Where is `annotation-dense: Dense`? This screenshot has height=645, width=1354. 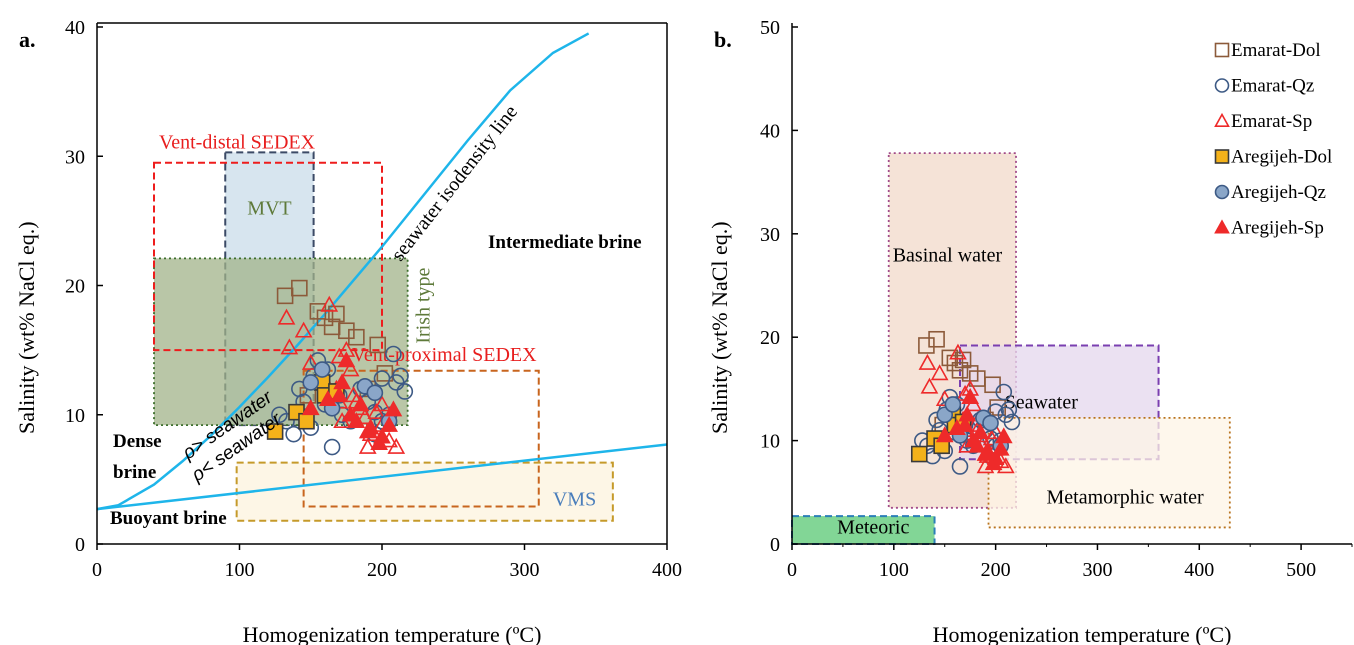
annotation-dense: Dense is located at coordinates (137, 441).